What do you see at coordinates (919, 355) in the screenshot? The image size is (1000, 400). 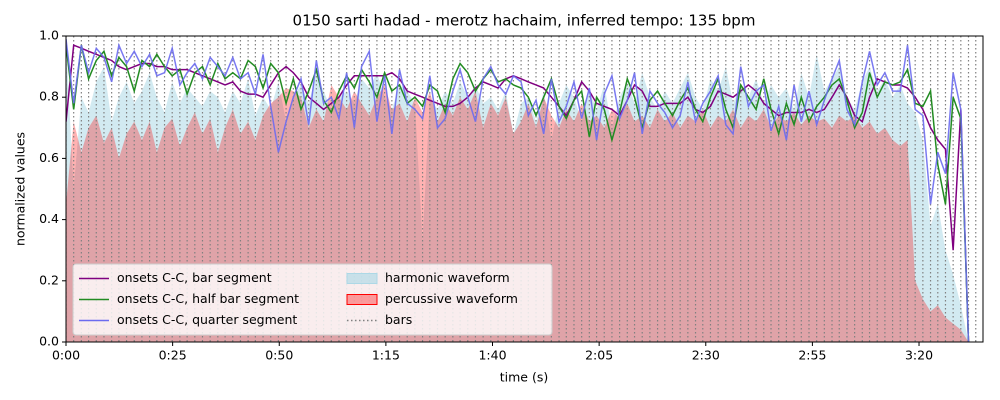 I see `x-tick-label: 3:20` at bounding box center [919, 355].